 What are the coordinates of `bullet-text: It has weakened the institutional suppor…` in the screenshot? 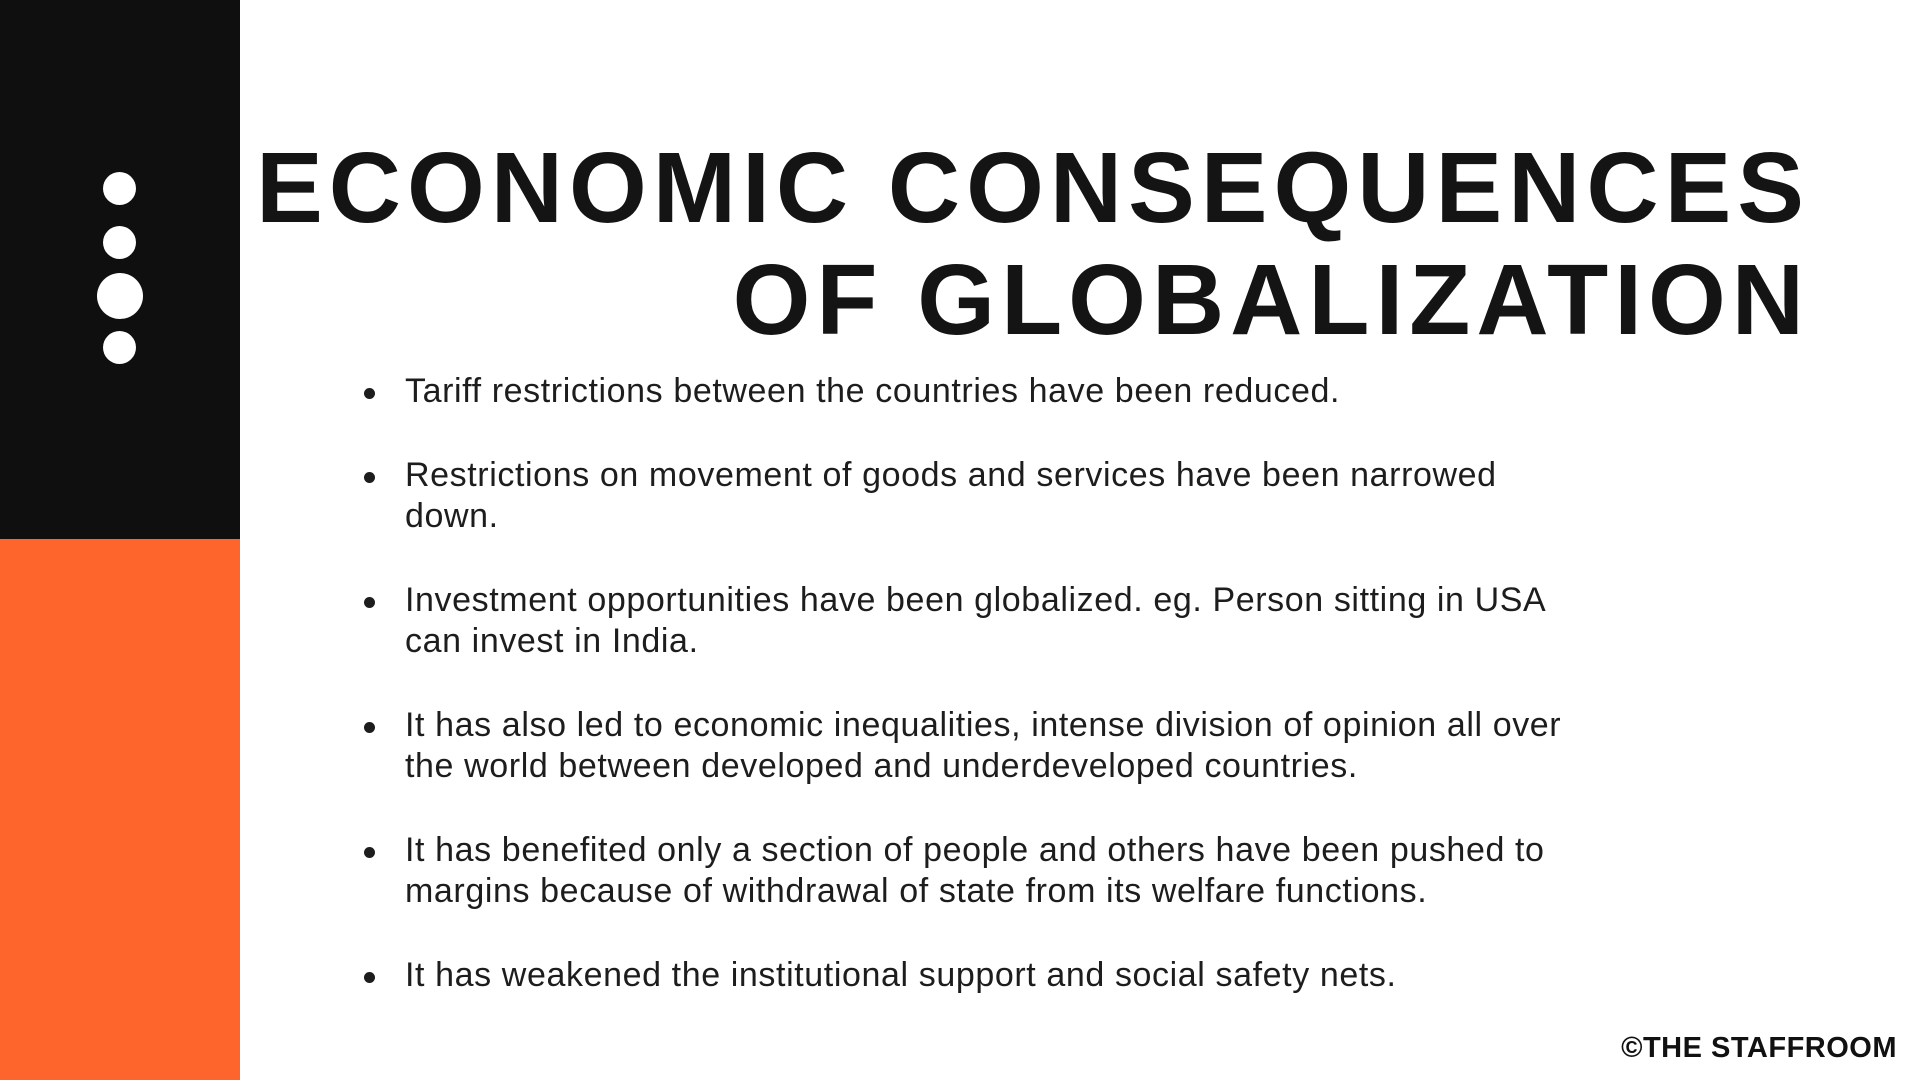 It's located at (901, 975).